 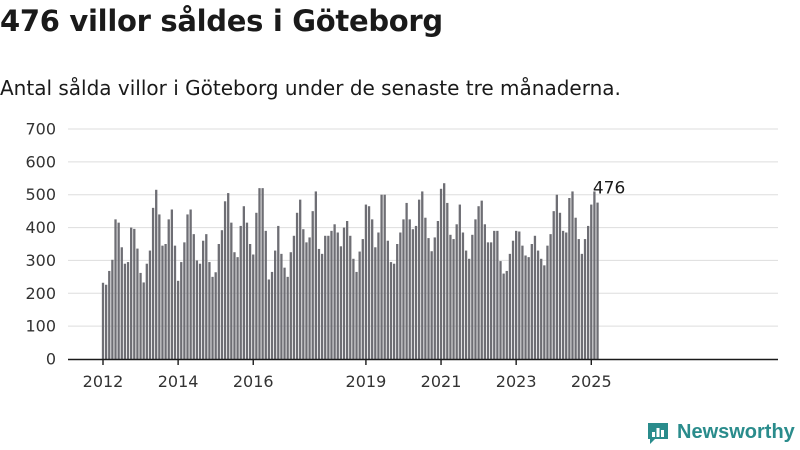 What do you see at coordinates (40, 161) in the screenshot?
I see `y-tick-label: 600` at bounding box center [40, 161].